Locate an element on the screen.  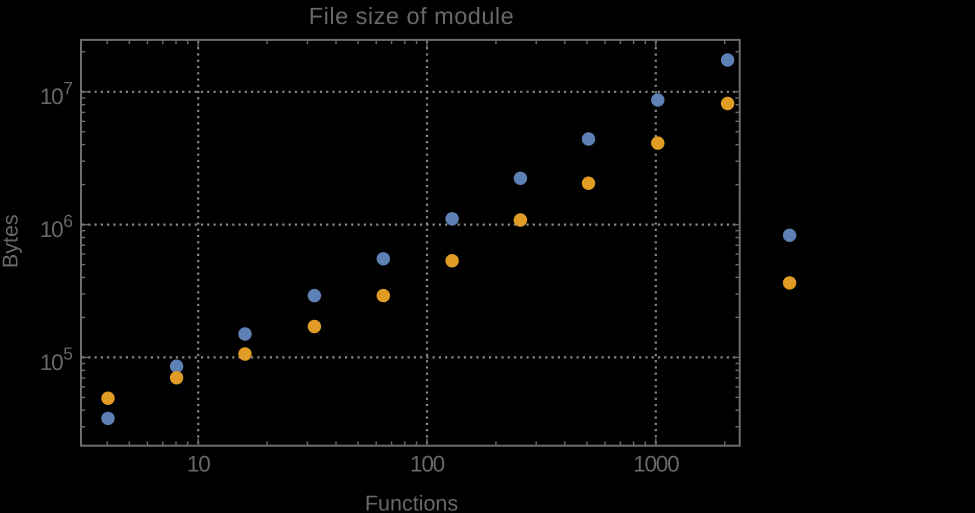
svg-text: 5 is located at coordinates (68, 354).